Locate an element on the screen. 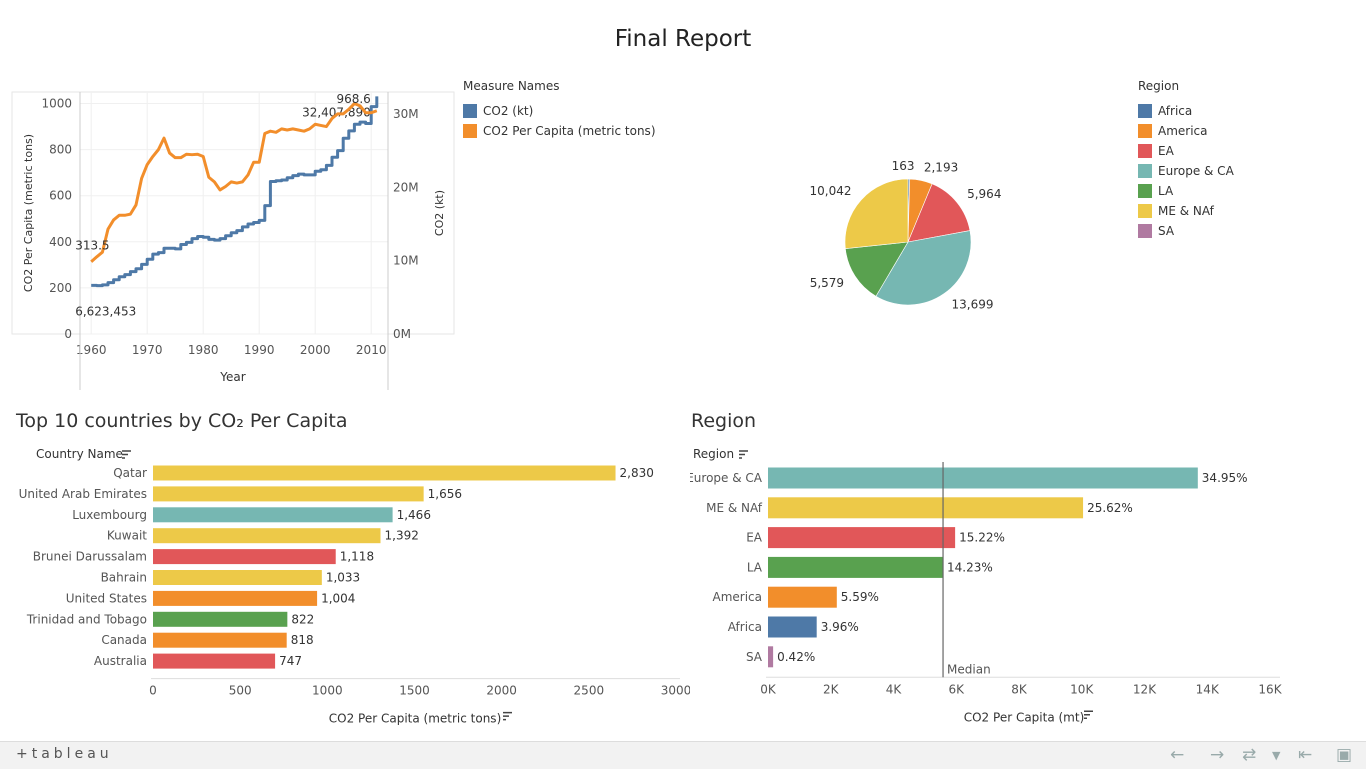 The width and height of the screenshot is (1366, 769). y-tick-label: 800 is located at coordinates (60, 150).